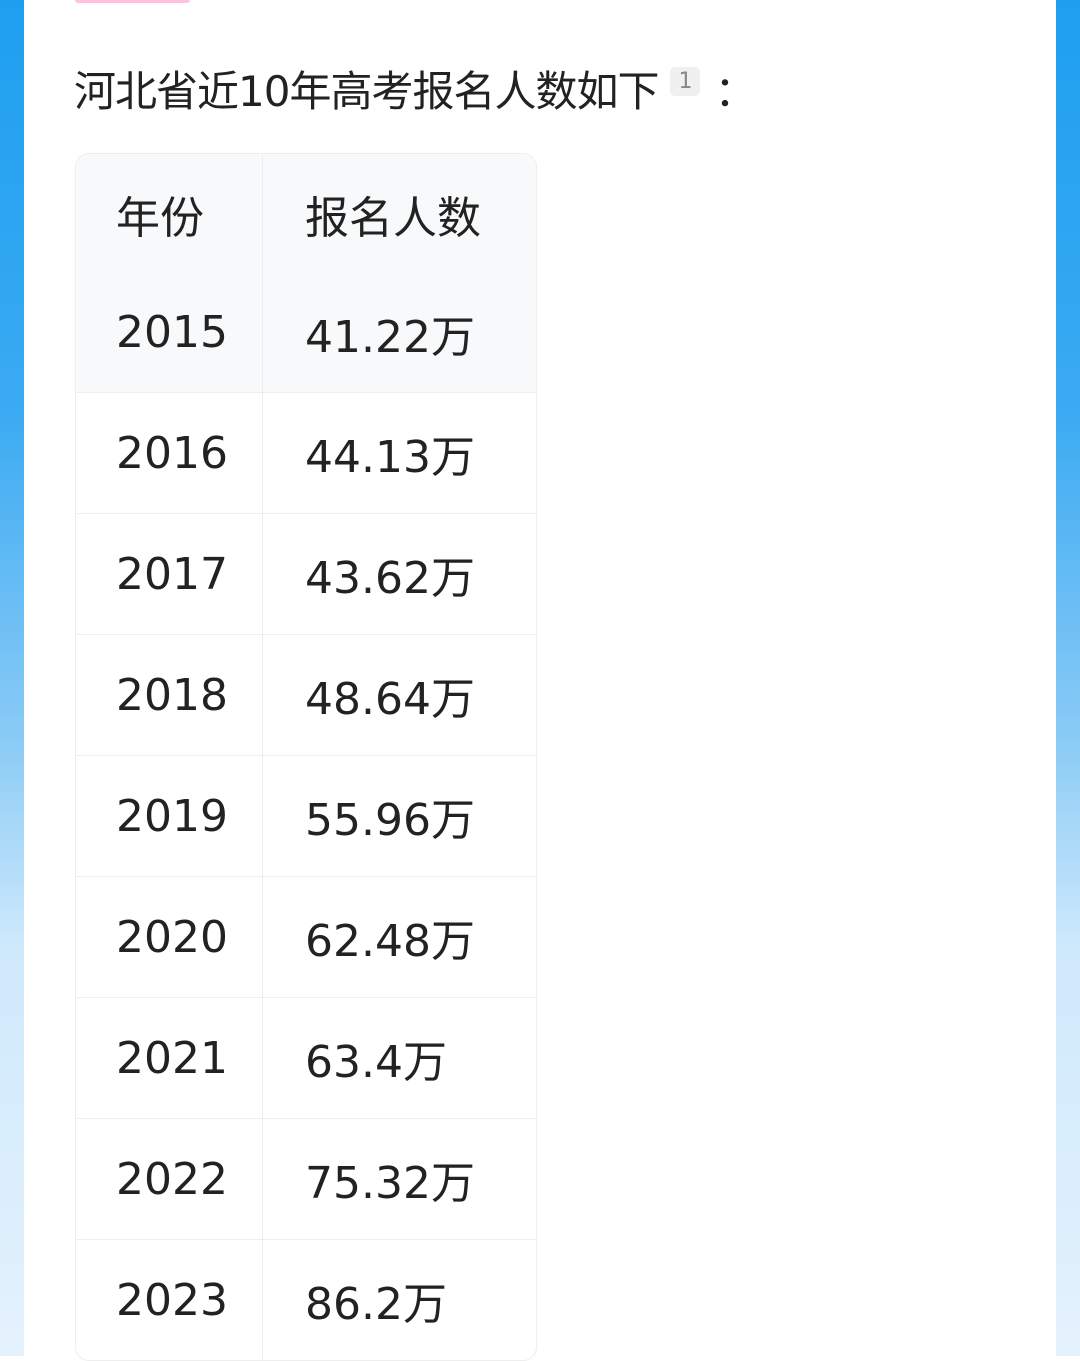  What do you see at coordinates (169, 453) in the screenshot?
I see `year-cell: 2016` at bounding box center [169, 453].